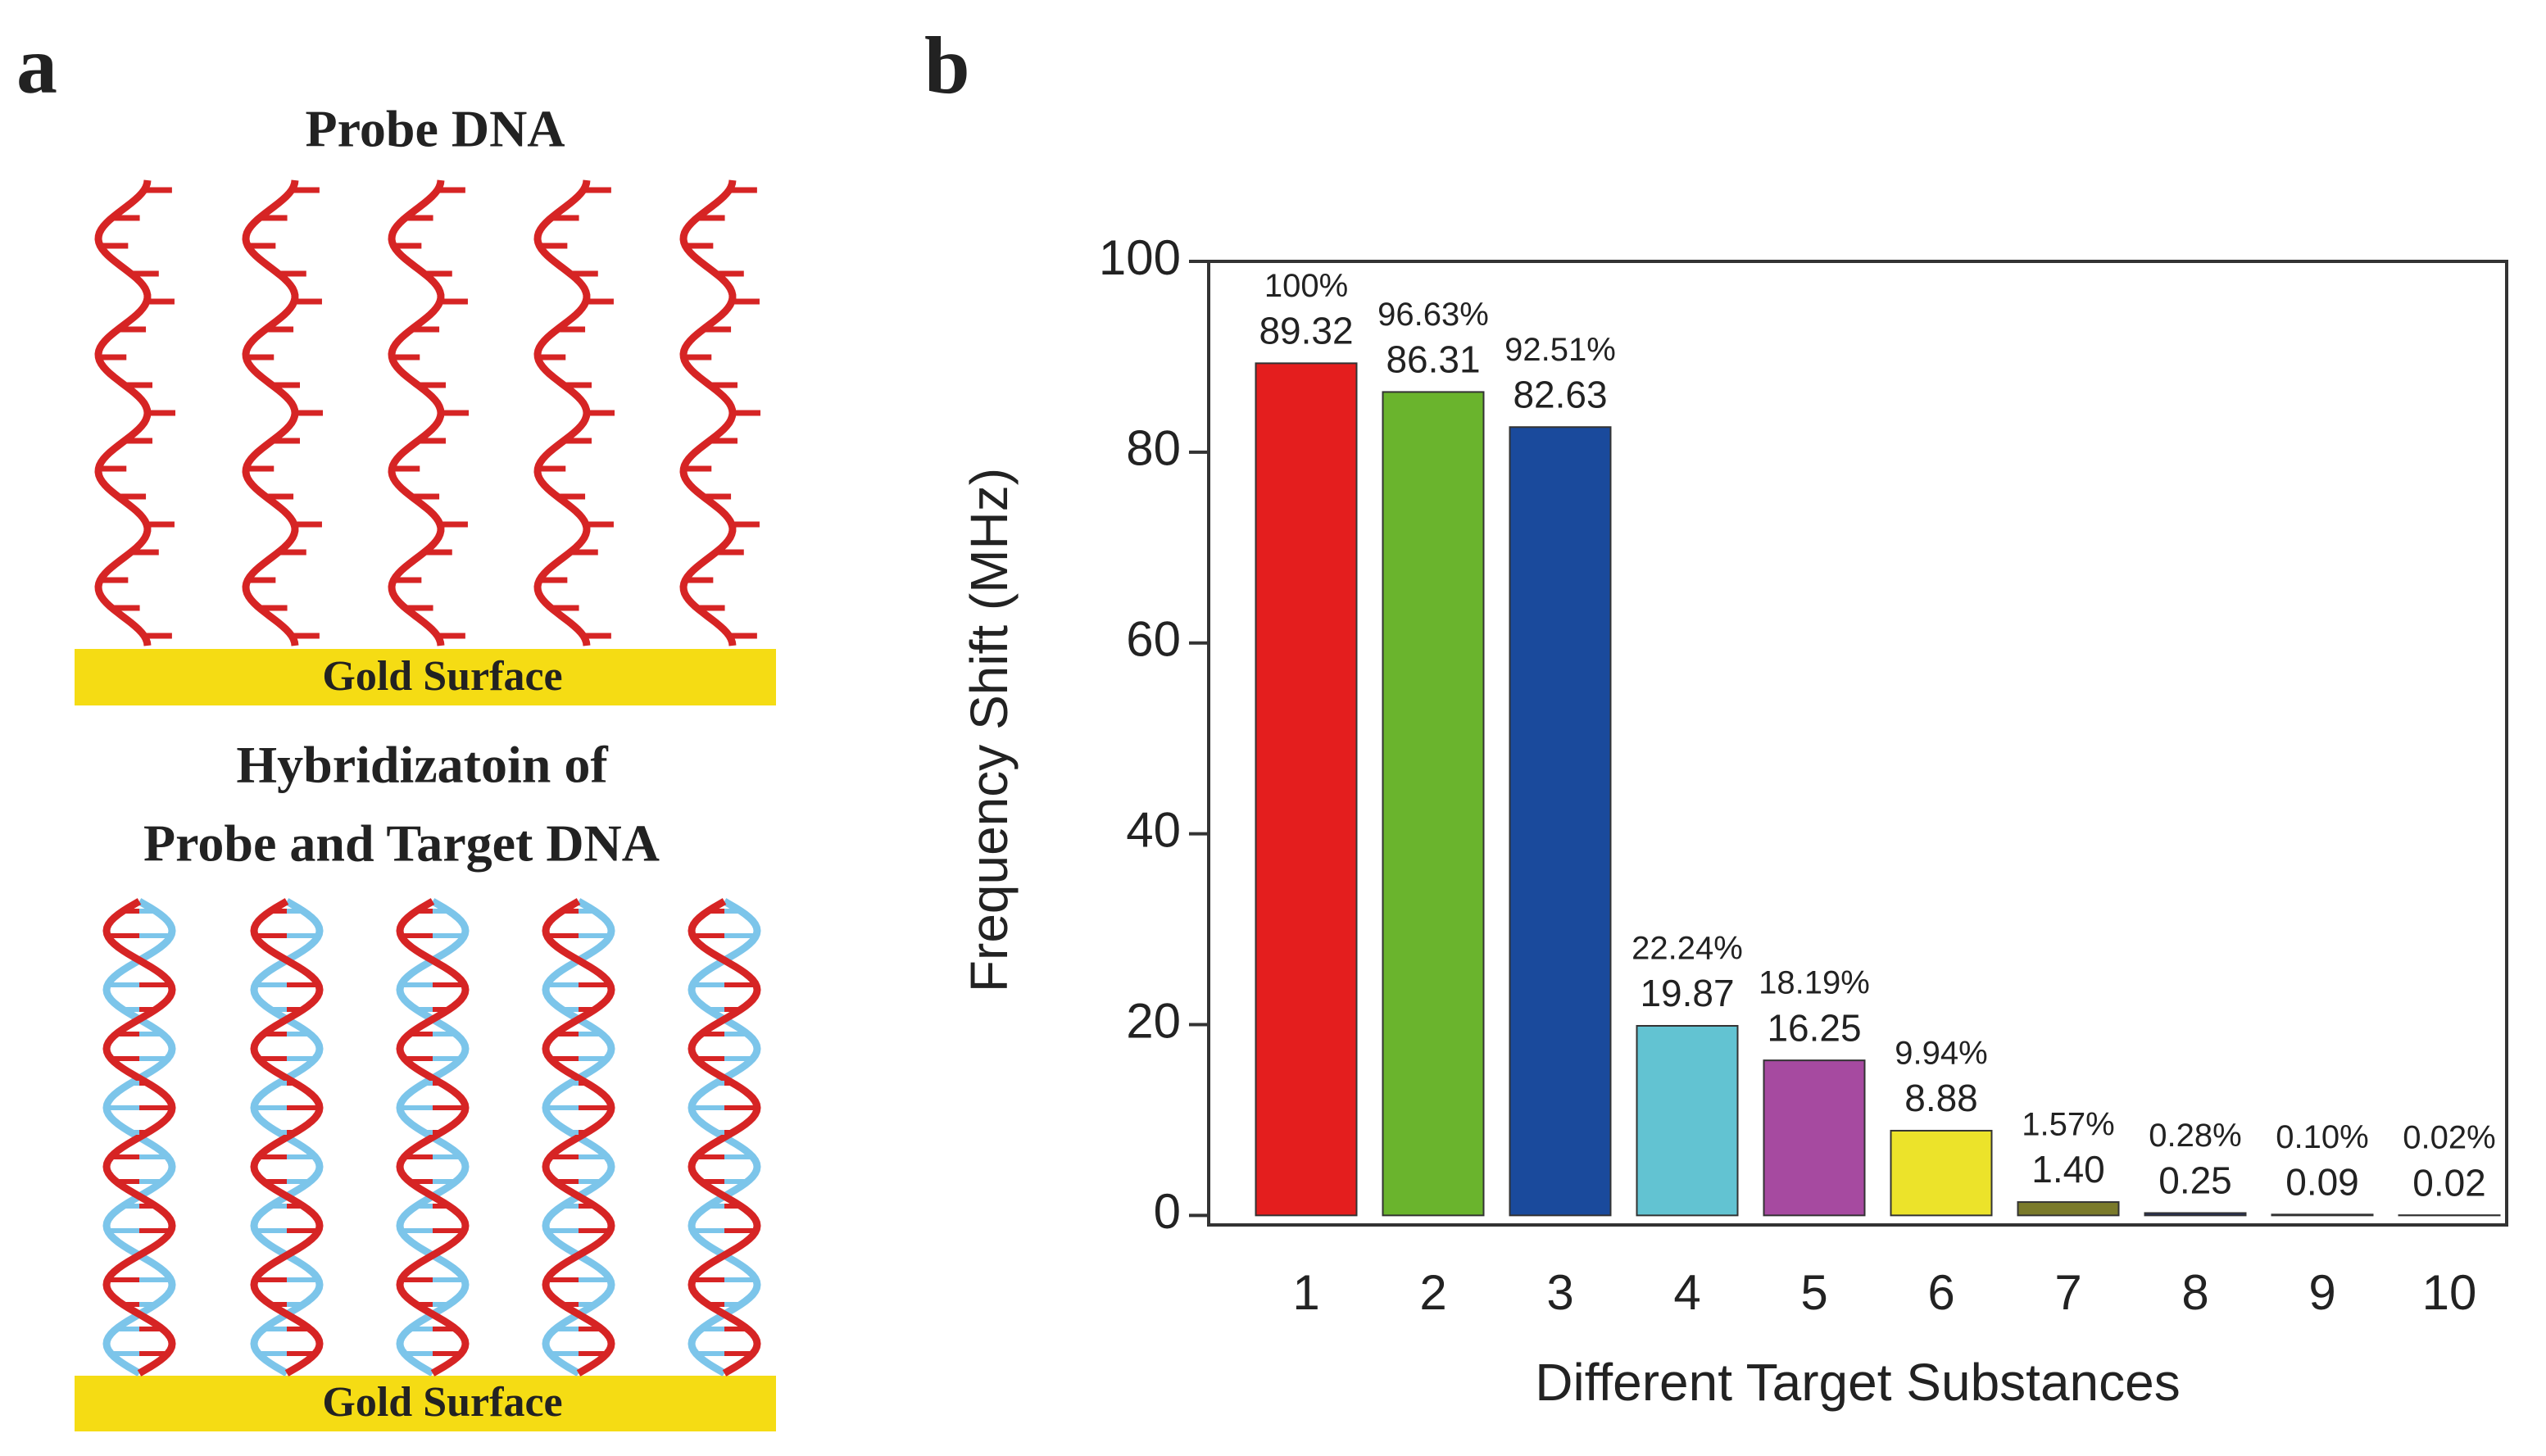 The image size is (2546, 1456). Describe the element at coordinates (2449, 1138) in the screenshot. I see `percent-label: 0.02%` at that location.